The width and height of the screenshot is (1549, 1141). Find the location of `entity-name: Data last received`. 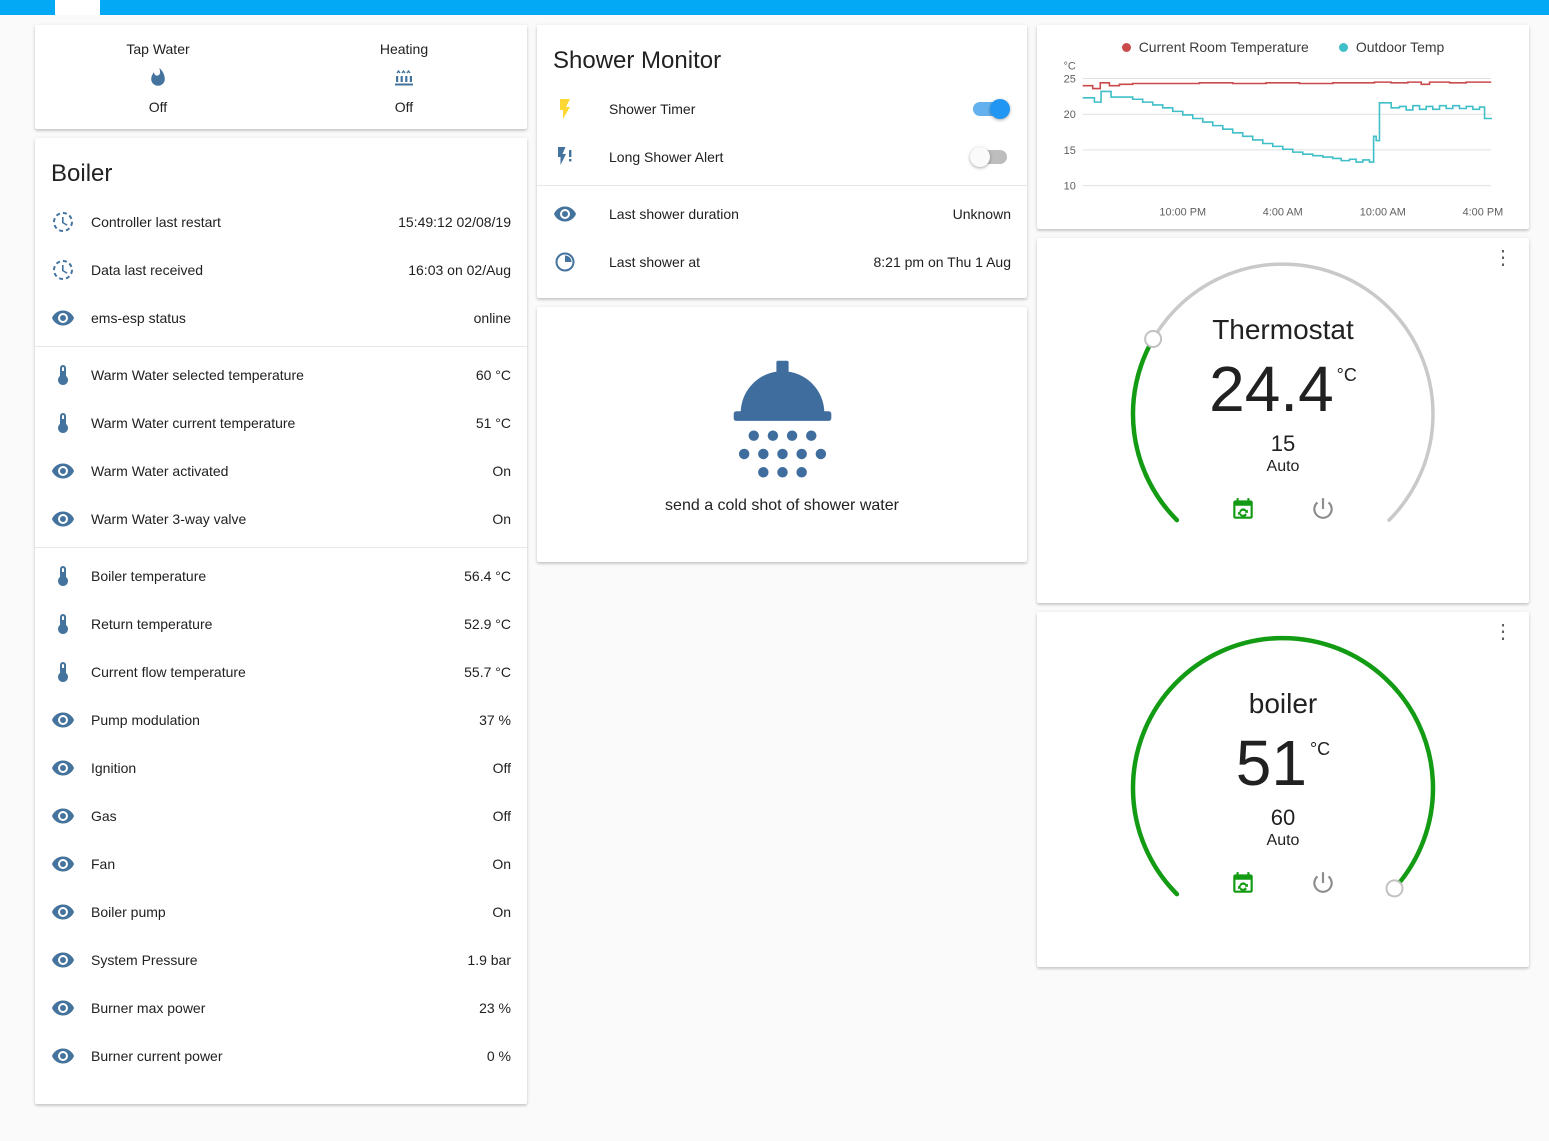

entity-name: Data last received is located at coordinates (147, 270).